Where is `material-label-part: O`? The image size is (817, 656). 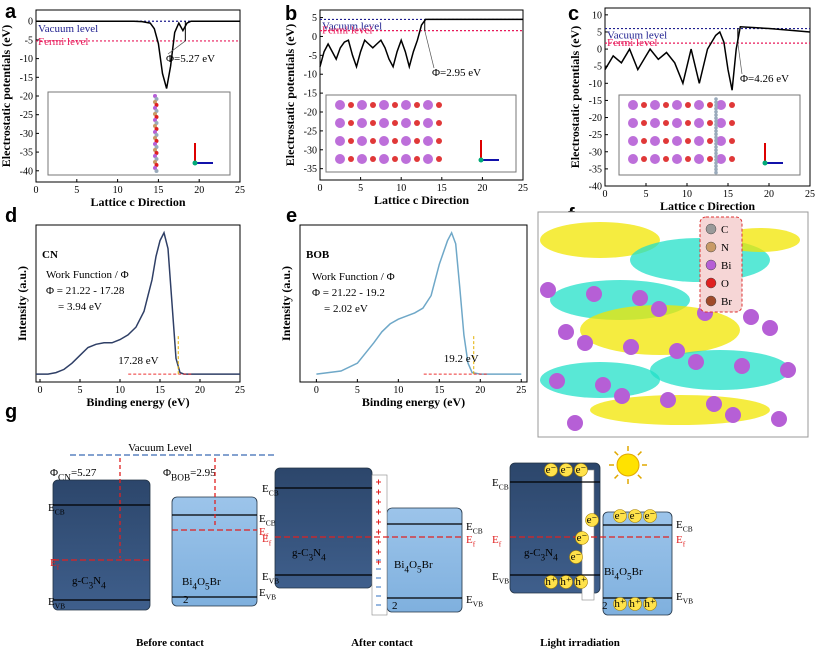 material-label-part: O is located at coordinates (201, 582).